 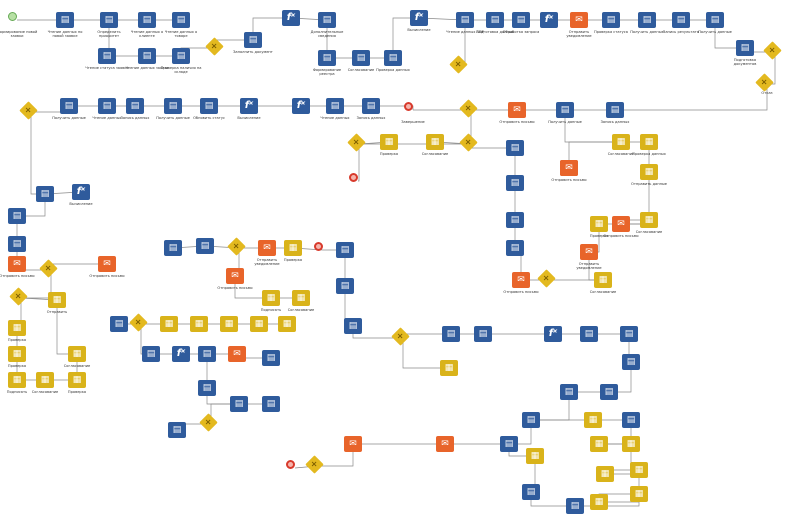 I want to click on task-node-n24: ▤, so click(x=173, y=106).